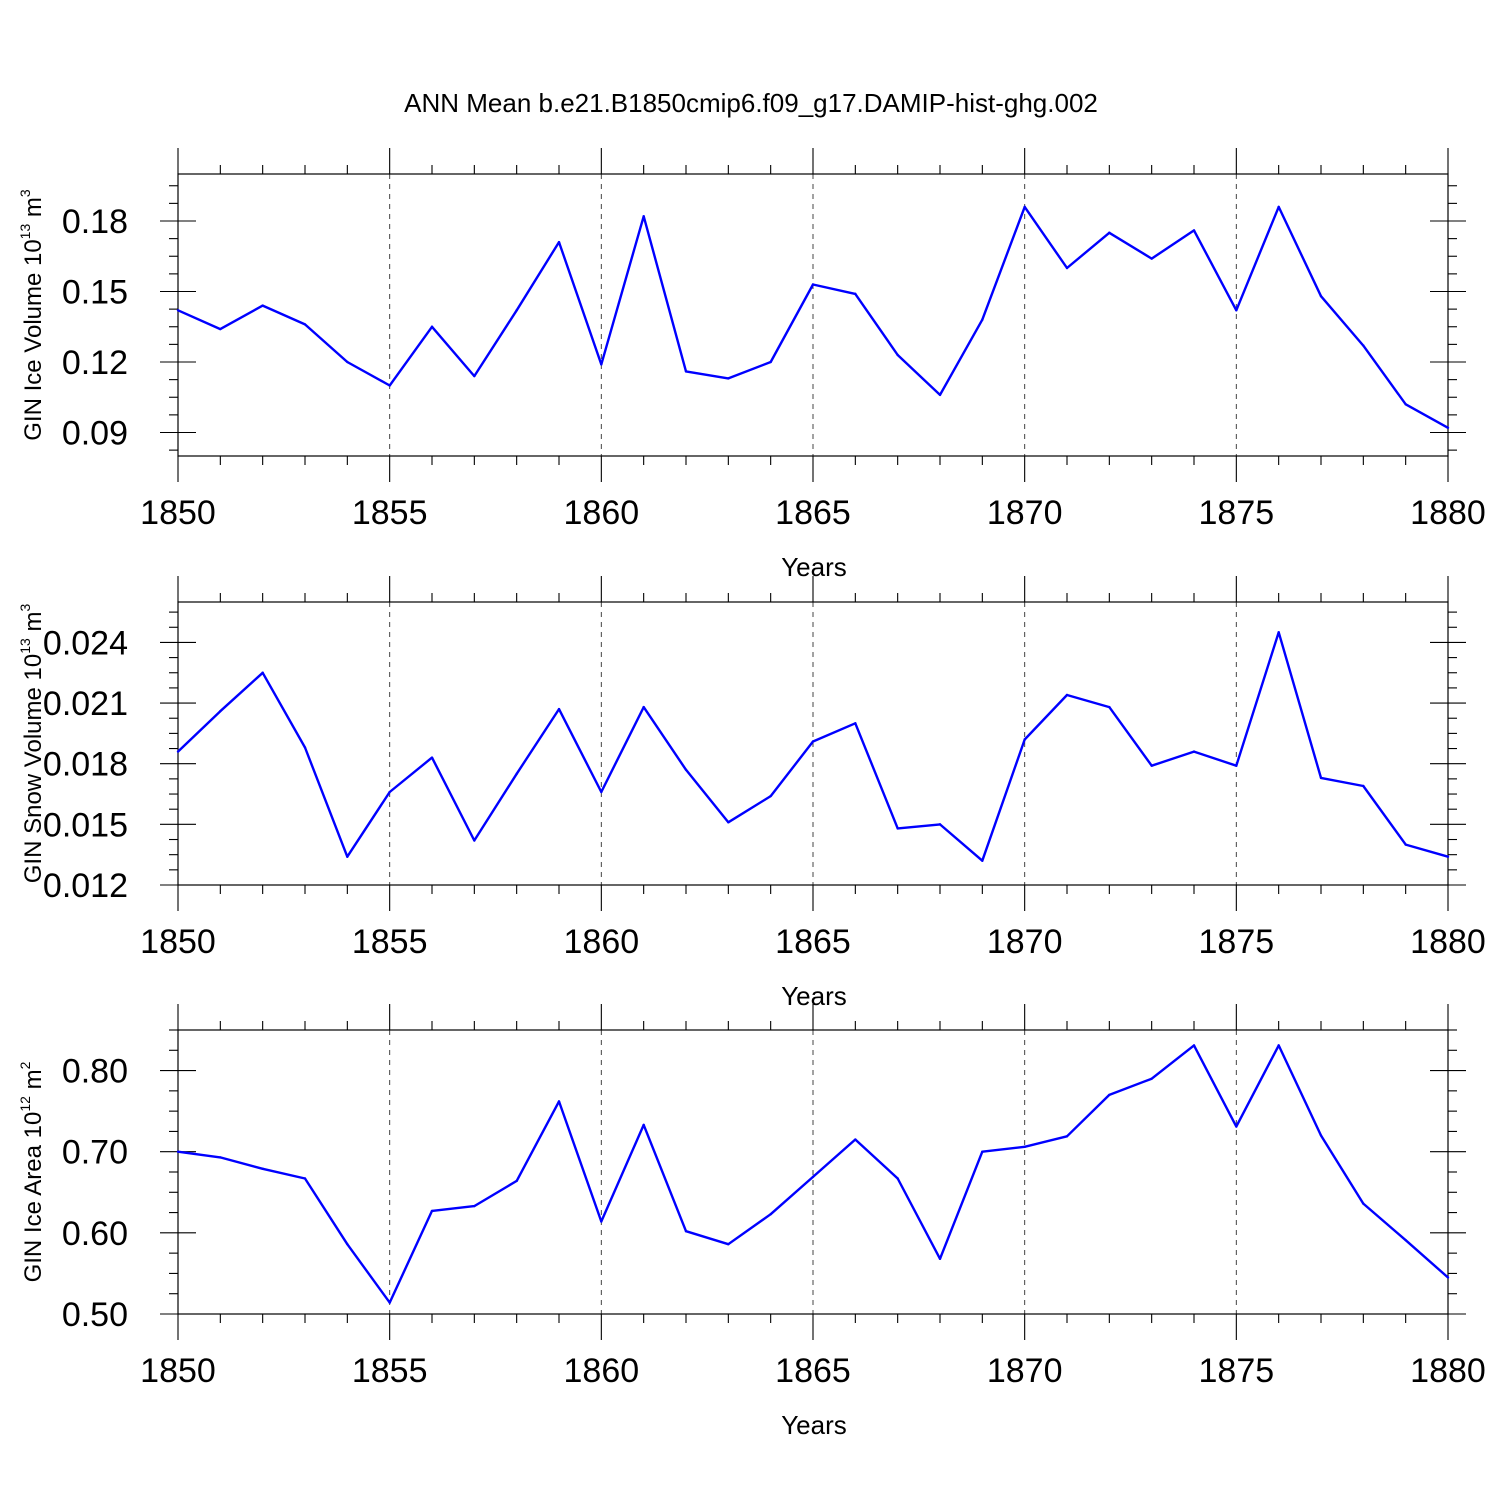  What do you see at coordinates (85, 886) in the screenshot?
I see `y-tick-label: 0.012` at bounding box center [85, 886].